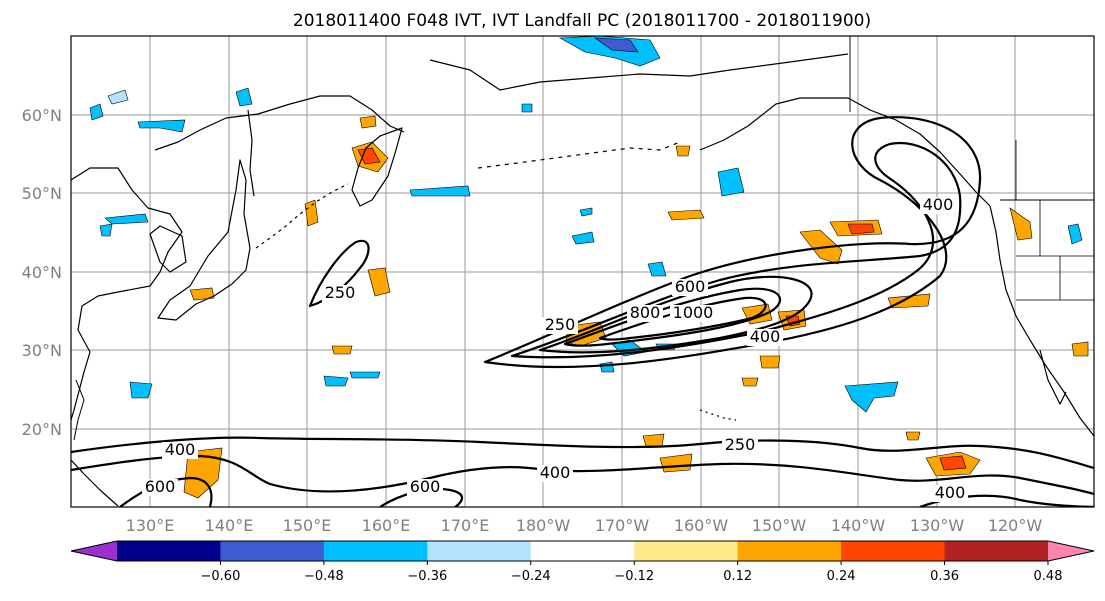  Describe the element at coordinates (944, 576) in the screenshot. I see `colorbar-tick-label: 0.36` at that location.